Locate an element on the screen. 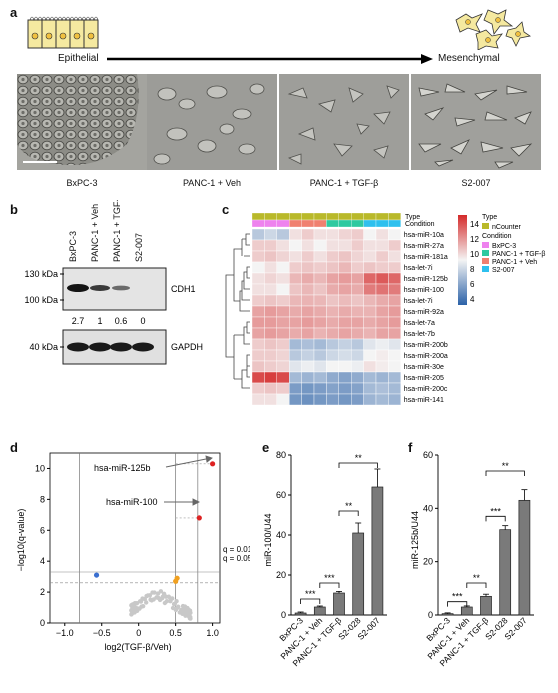  heatmap-row-label: hsa-miR-205 is located at coordinates (424, 378).